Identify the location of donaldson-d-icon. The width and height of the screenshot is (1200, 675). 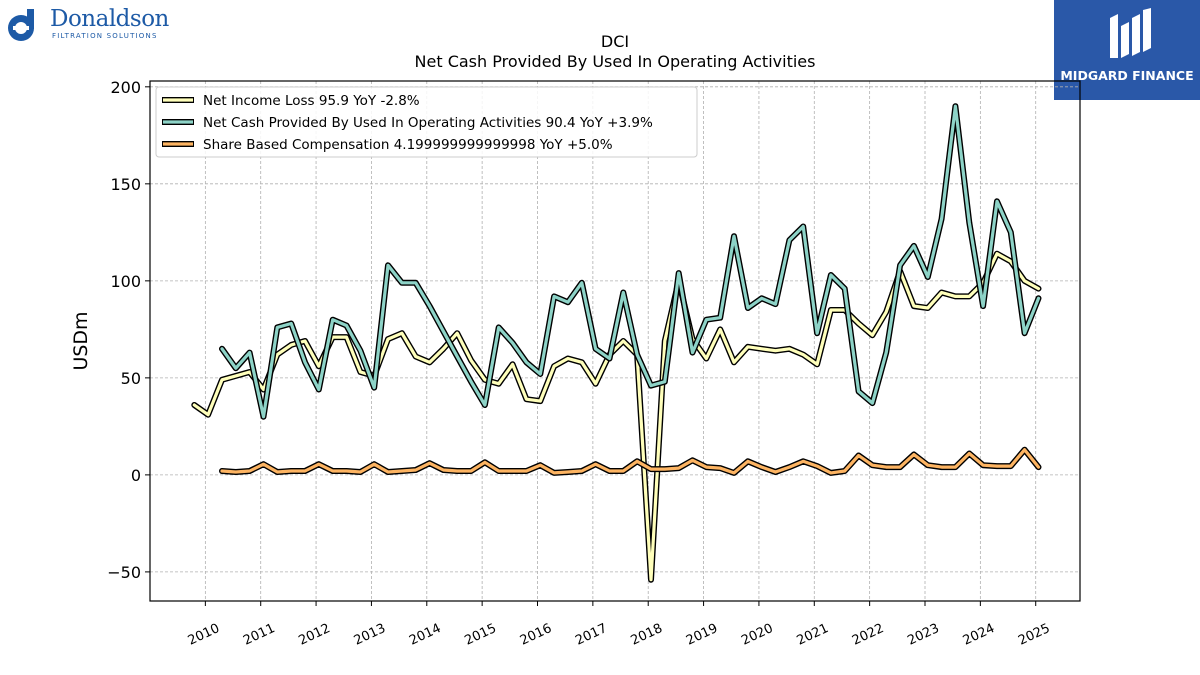
(21, 25).